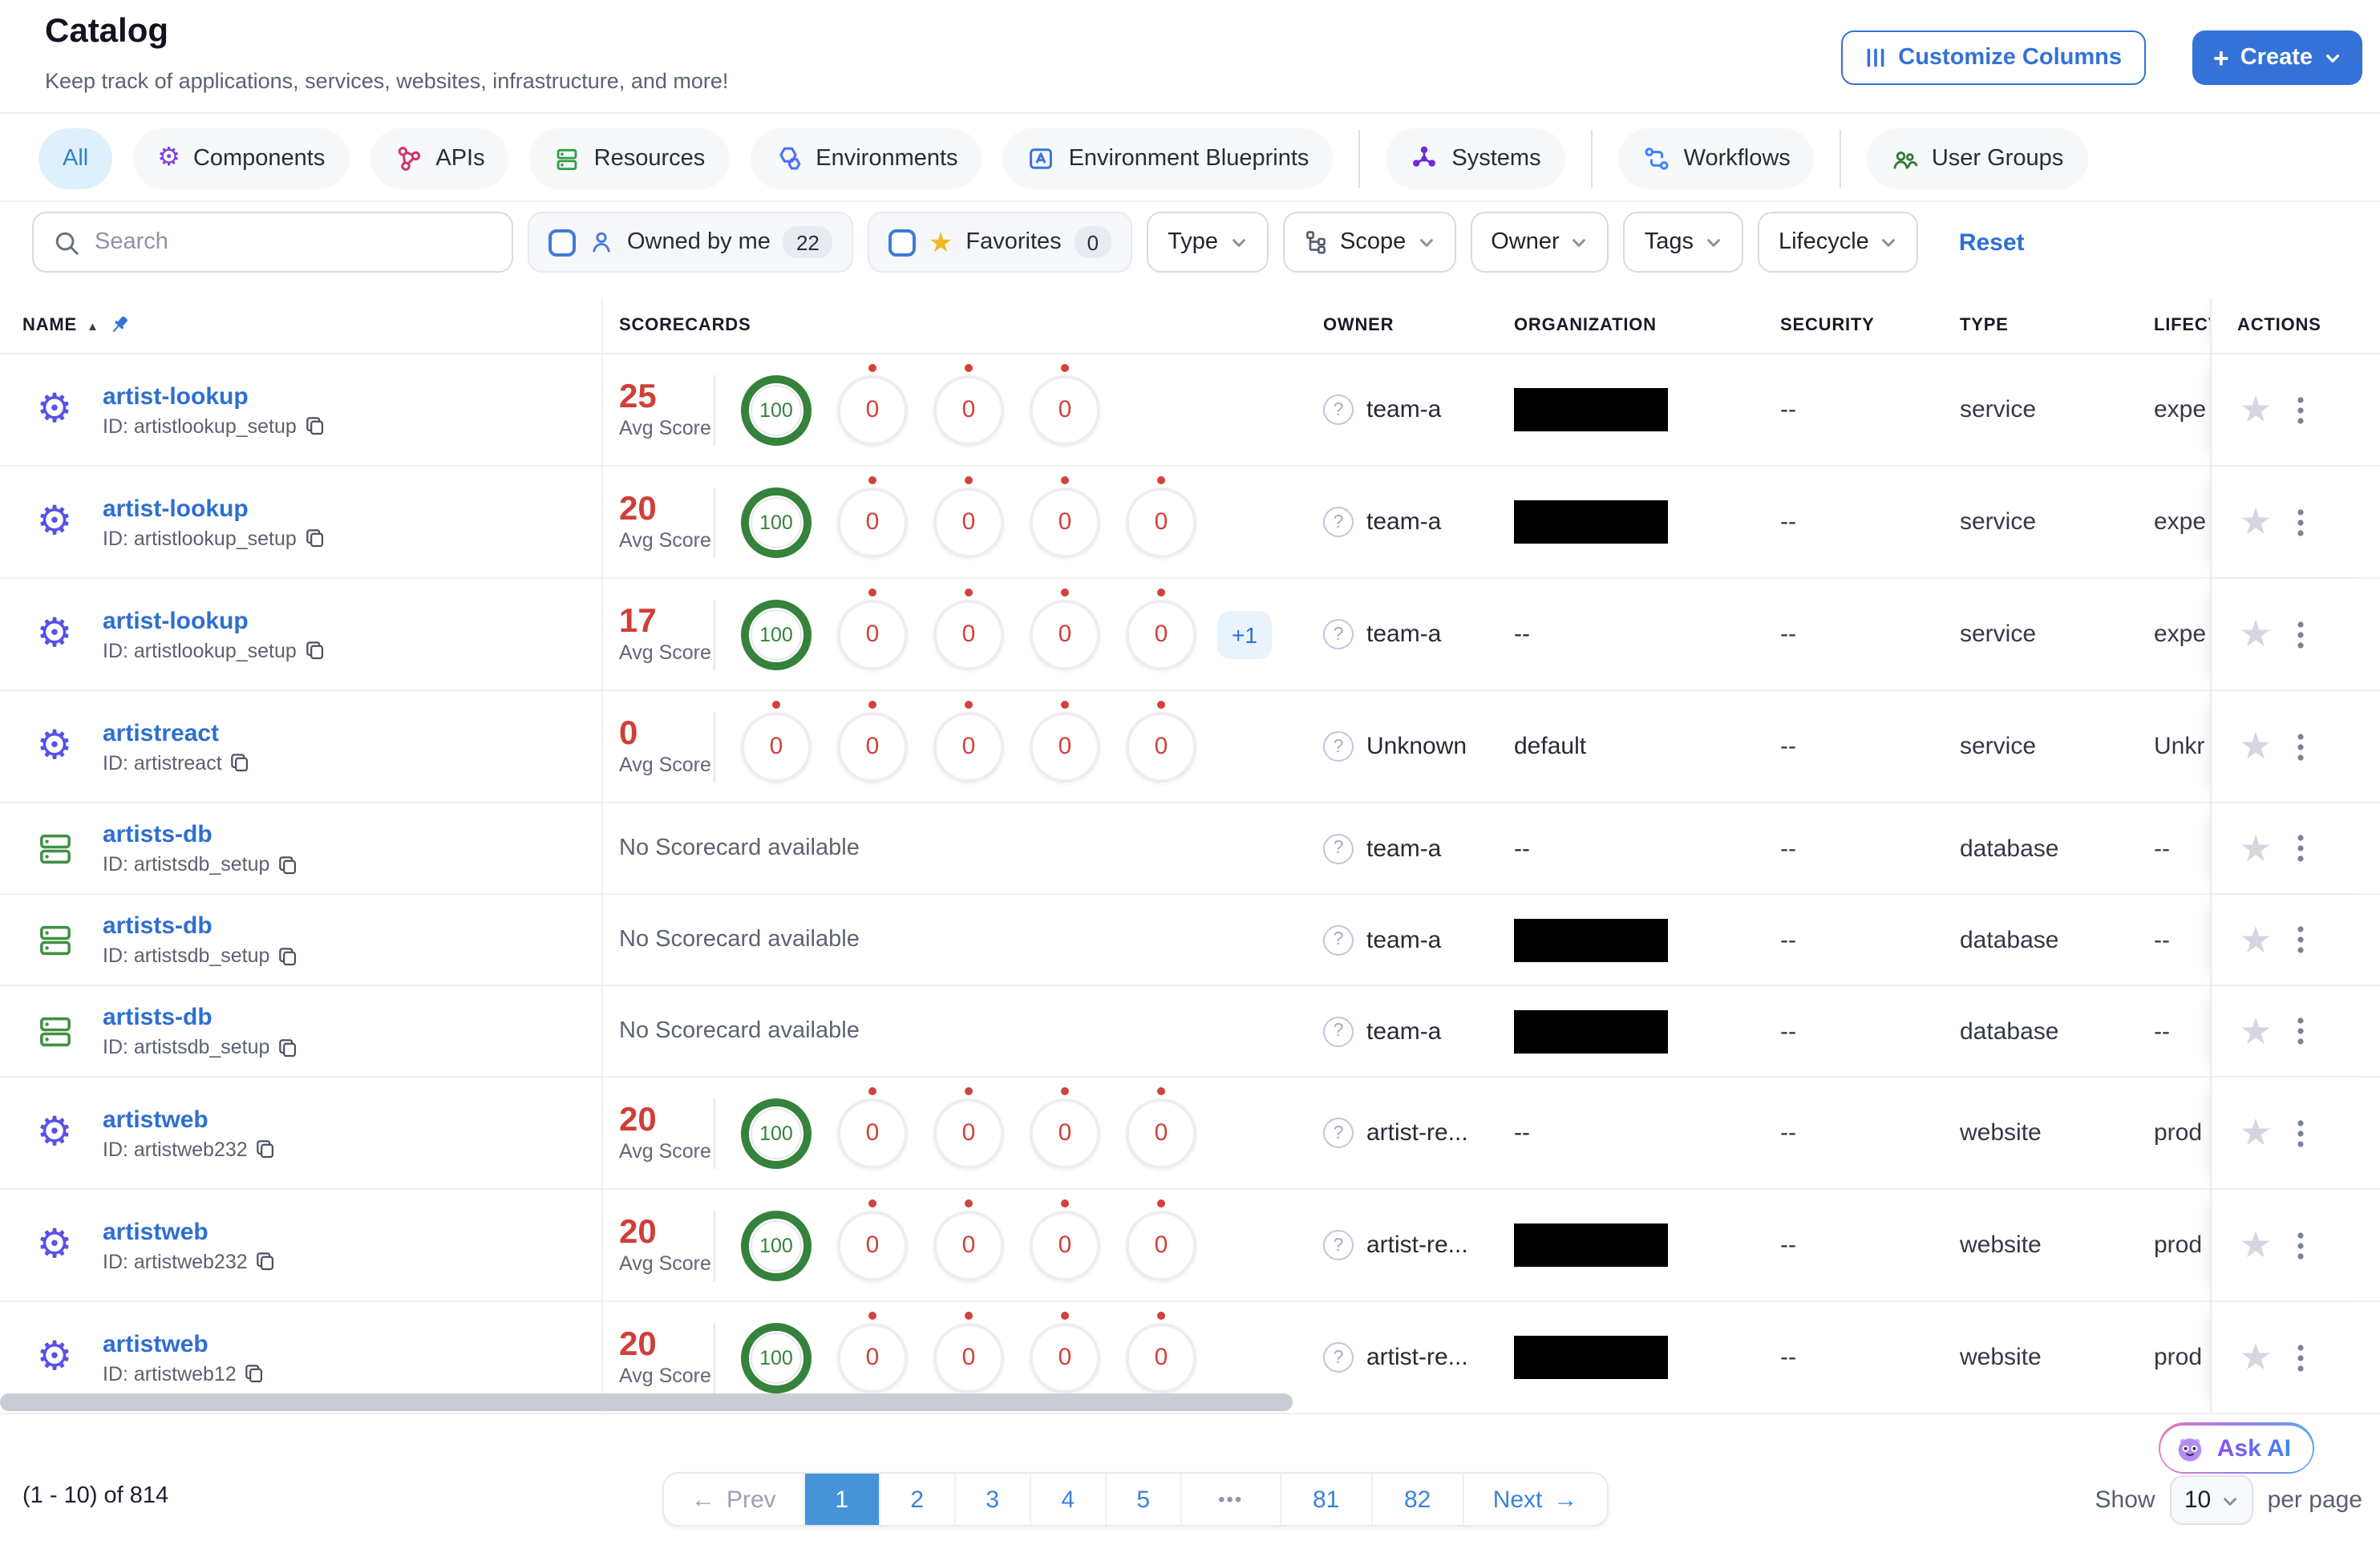  What do you see at coordinates (1586, 325) in the screenshot?
I see `column-header-organization: ORGANIZATION` at bounding box center [1586, 325].